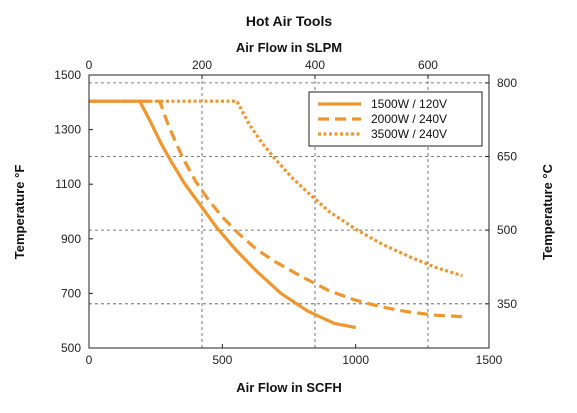 The height and width of the screenshot is (413, 577). I want to click on y-tick-label: 1100, so click(68, 184).